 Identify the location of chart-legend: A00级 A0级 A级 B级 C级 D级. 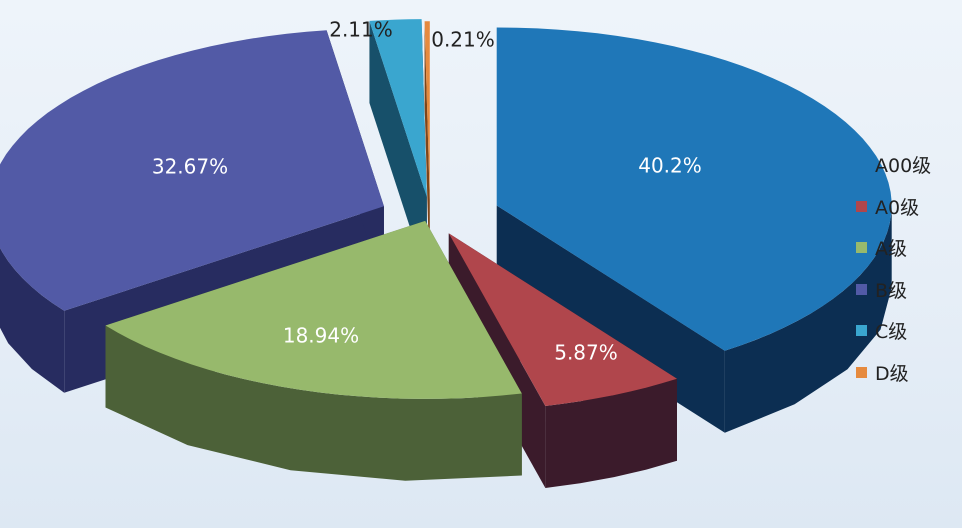
(893, 268).